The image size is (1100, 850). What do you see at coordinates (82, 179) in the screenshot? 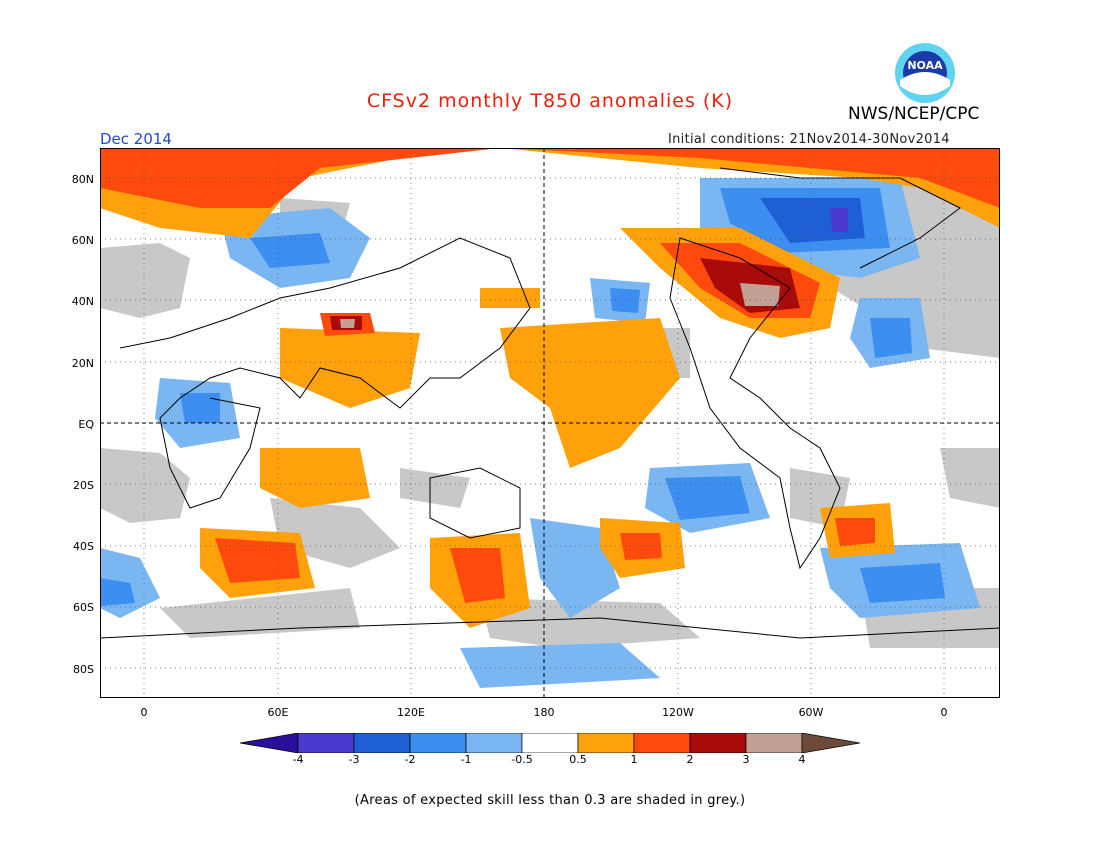
I see `lat-label: 80N` at bounding box center [82, 179].